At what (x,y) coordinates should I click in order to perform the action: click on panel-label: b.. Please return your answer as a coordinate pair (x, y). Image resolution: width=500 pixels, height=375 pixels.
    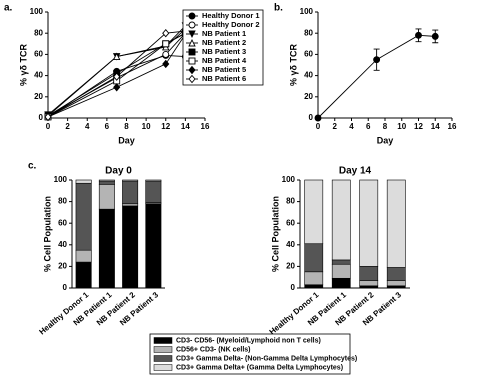
    Looking at the image, I should click on (278, 8).